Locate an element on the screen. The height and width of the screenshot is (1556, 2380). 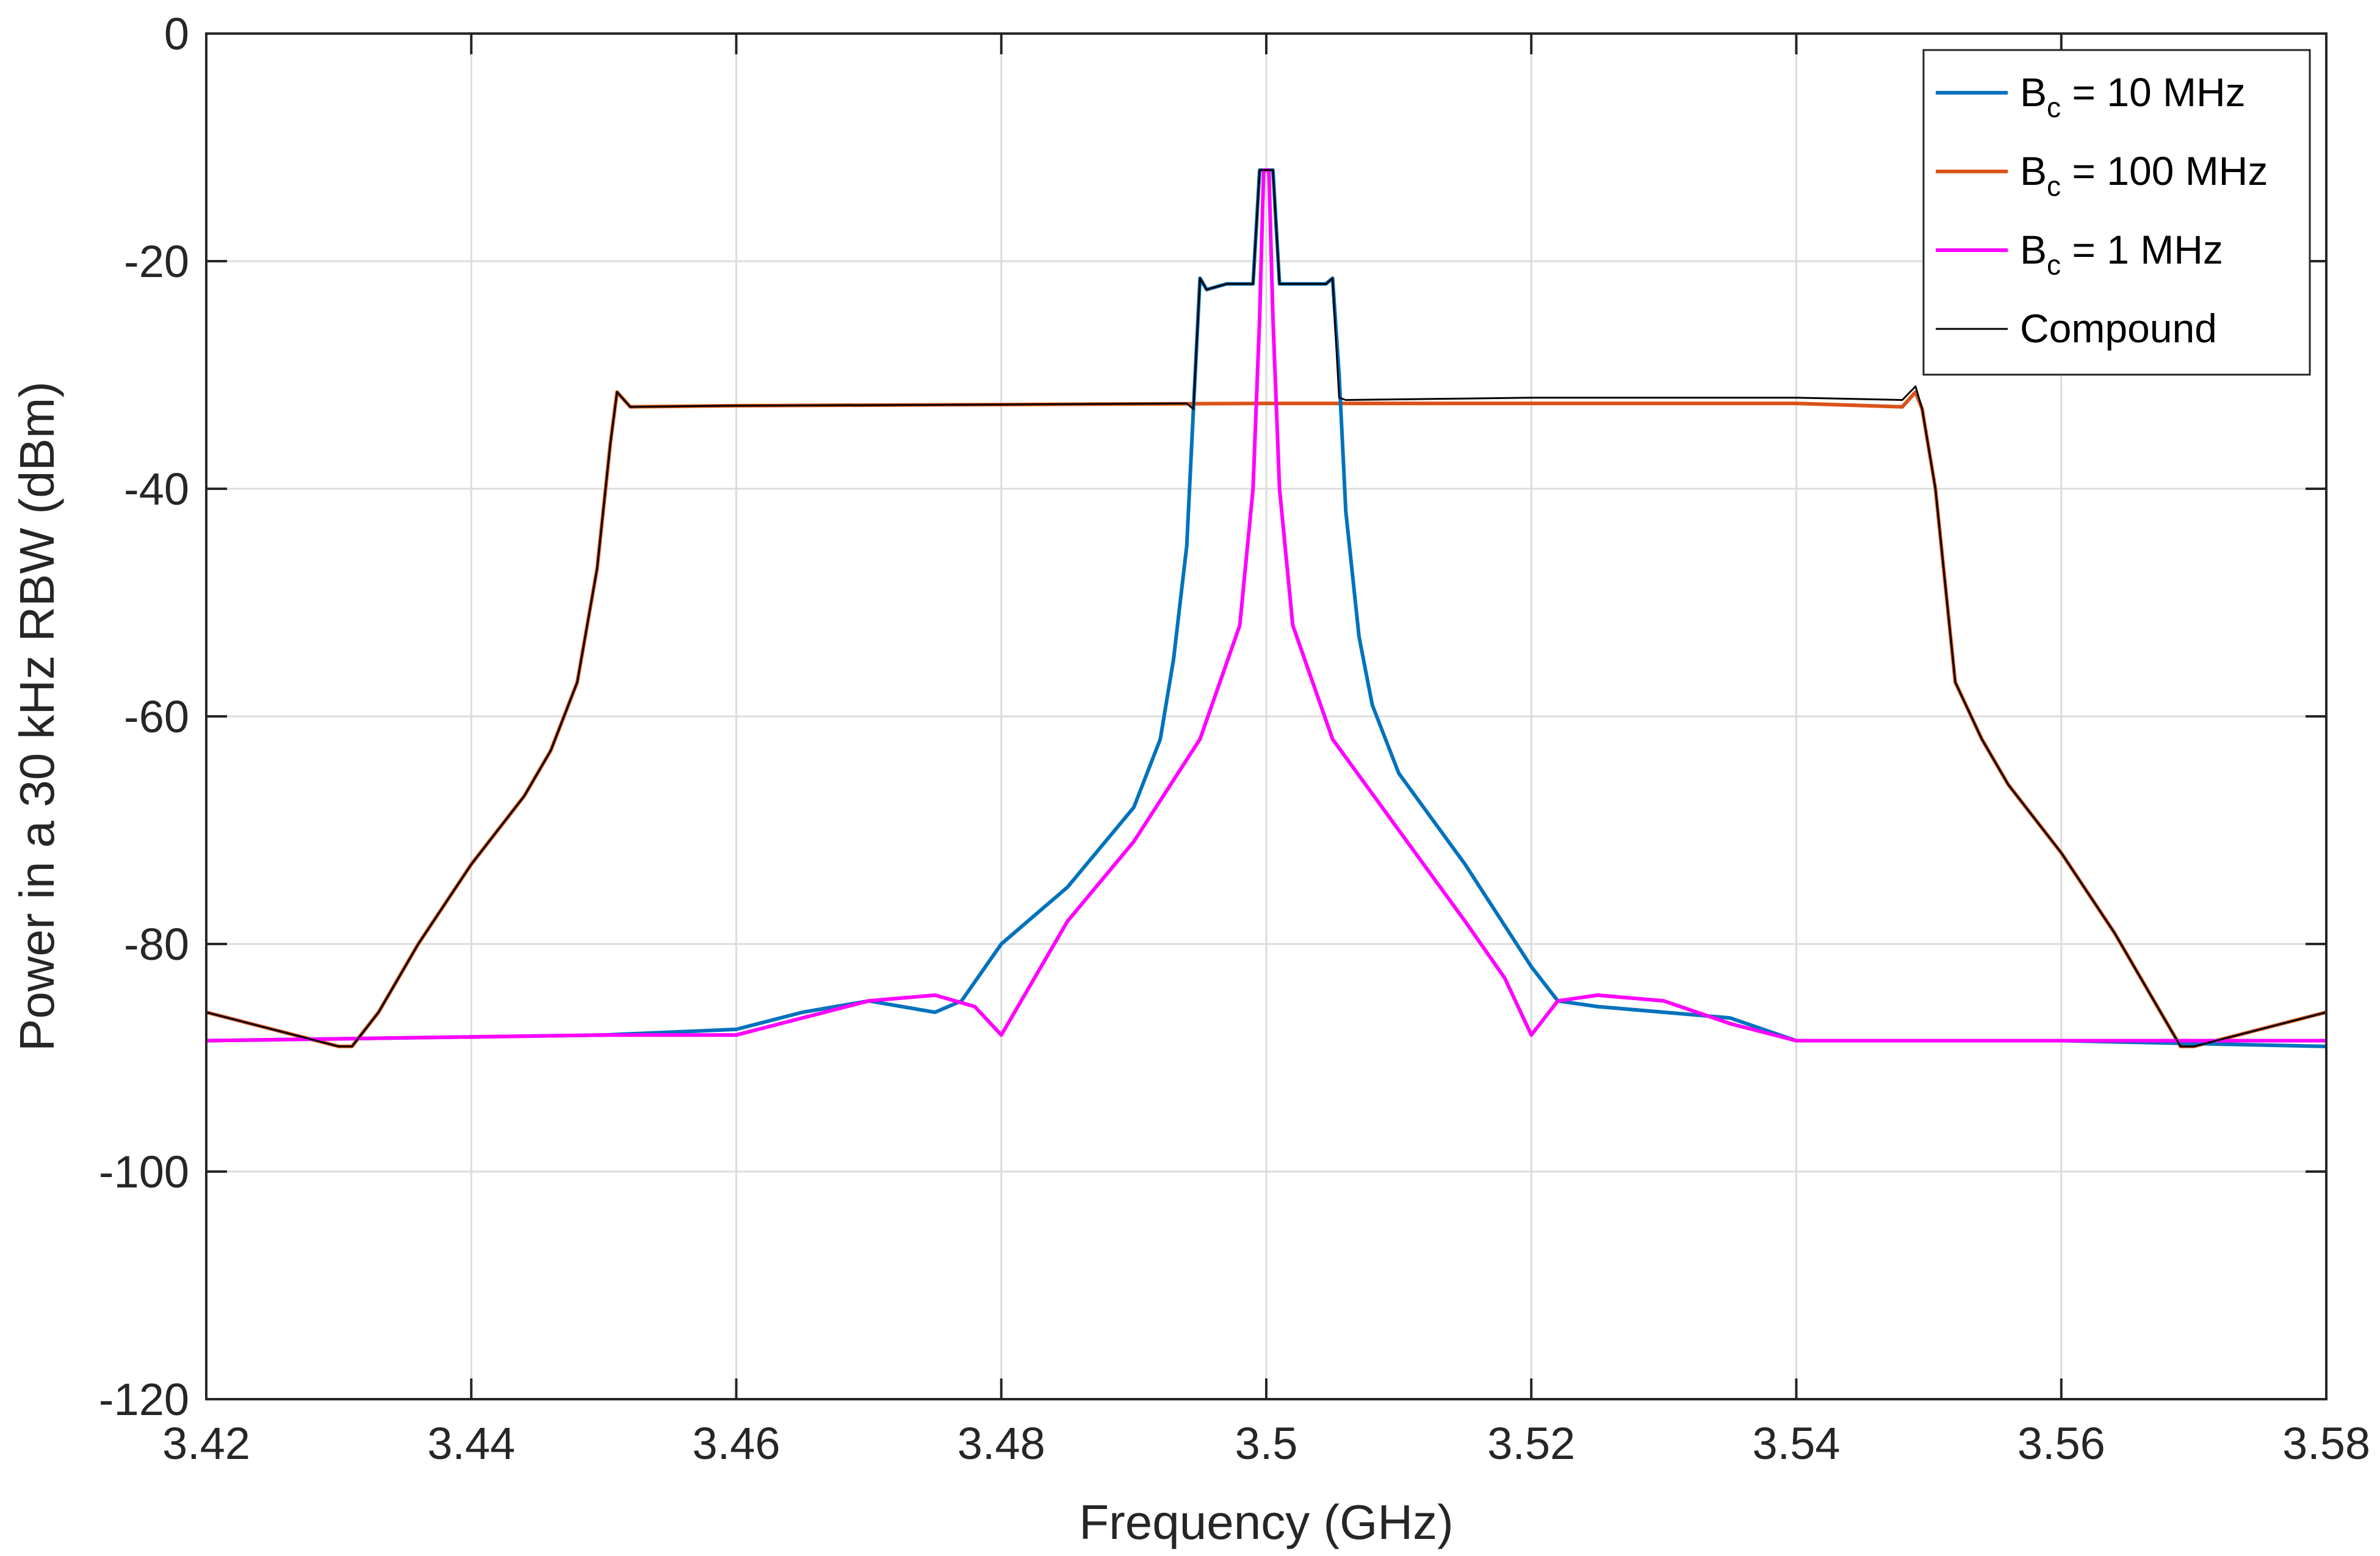
y-tick-label: 0 is located at coordinates (176, 34).